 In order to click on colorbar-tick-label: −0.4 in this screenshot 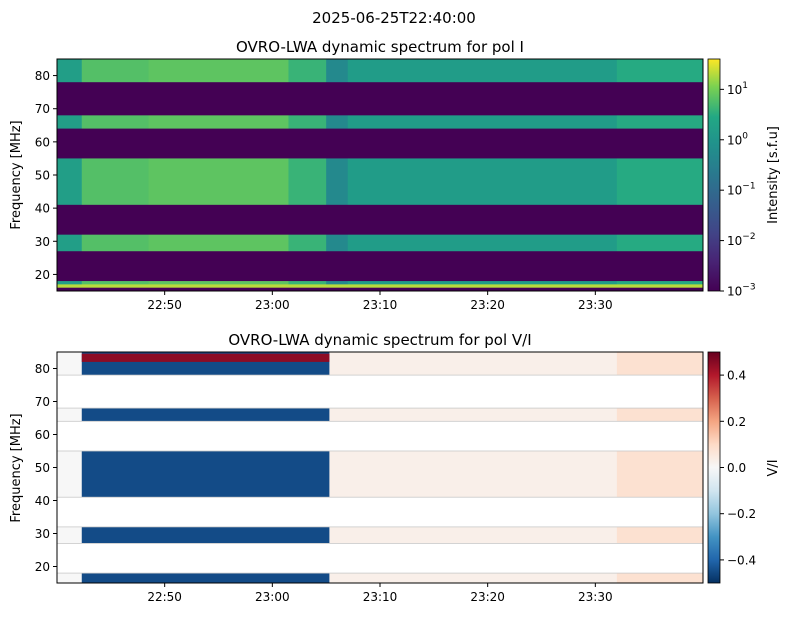, I will do `click(741, 560)`.